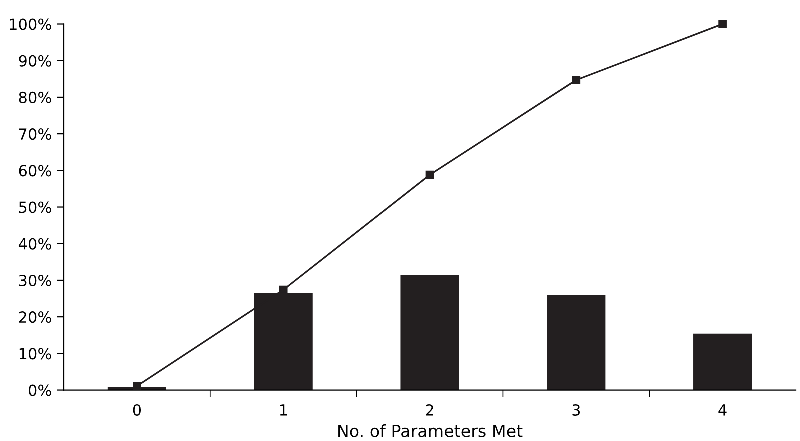 The width and height of the screenshot is (800, 441). What do you see at coordinates (430, 431) in the screenshot?
I see `x-axis-title: No. of Parameters Met` at bounding box center [430, 431].